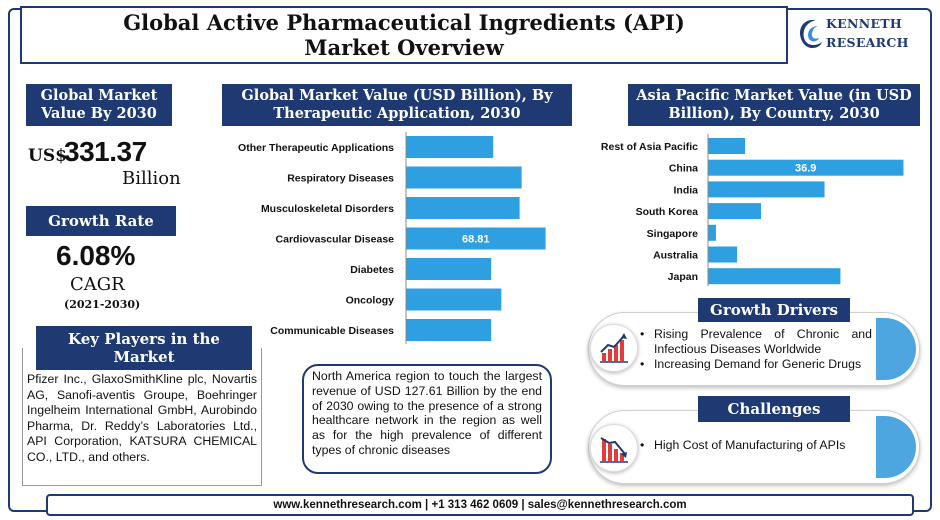  I want to click on cagr-label: CAGR, so click(97, 284).